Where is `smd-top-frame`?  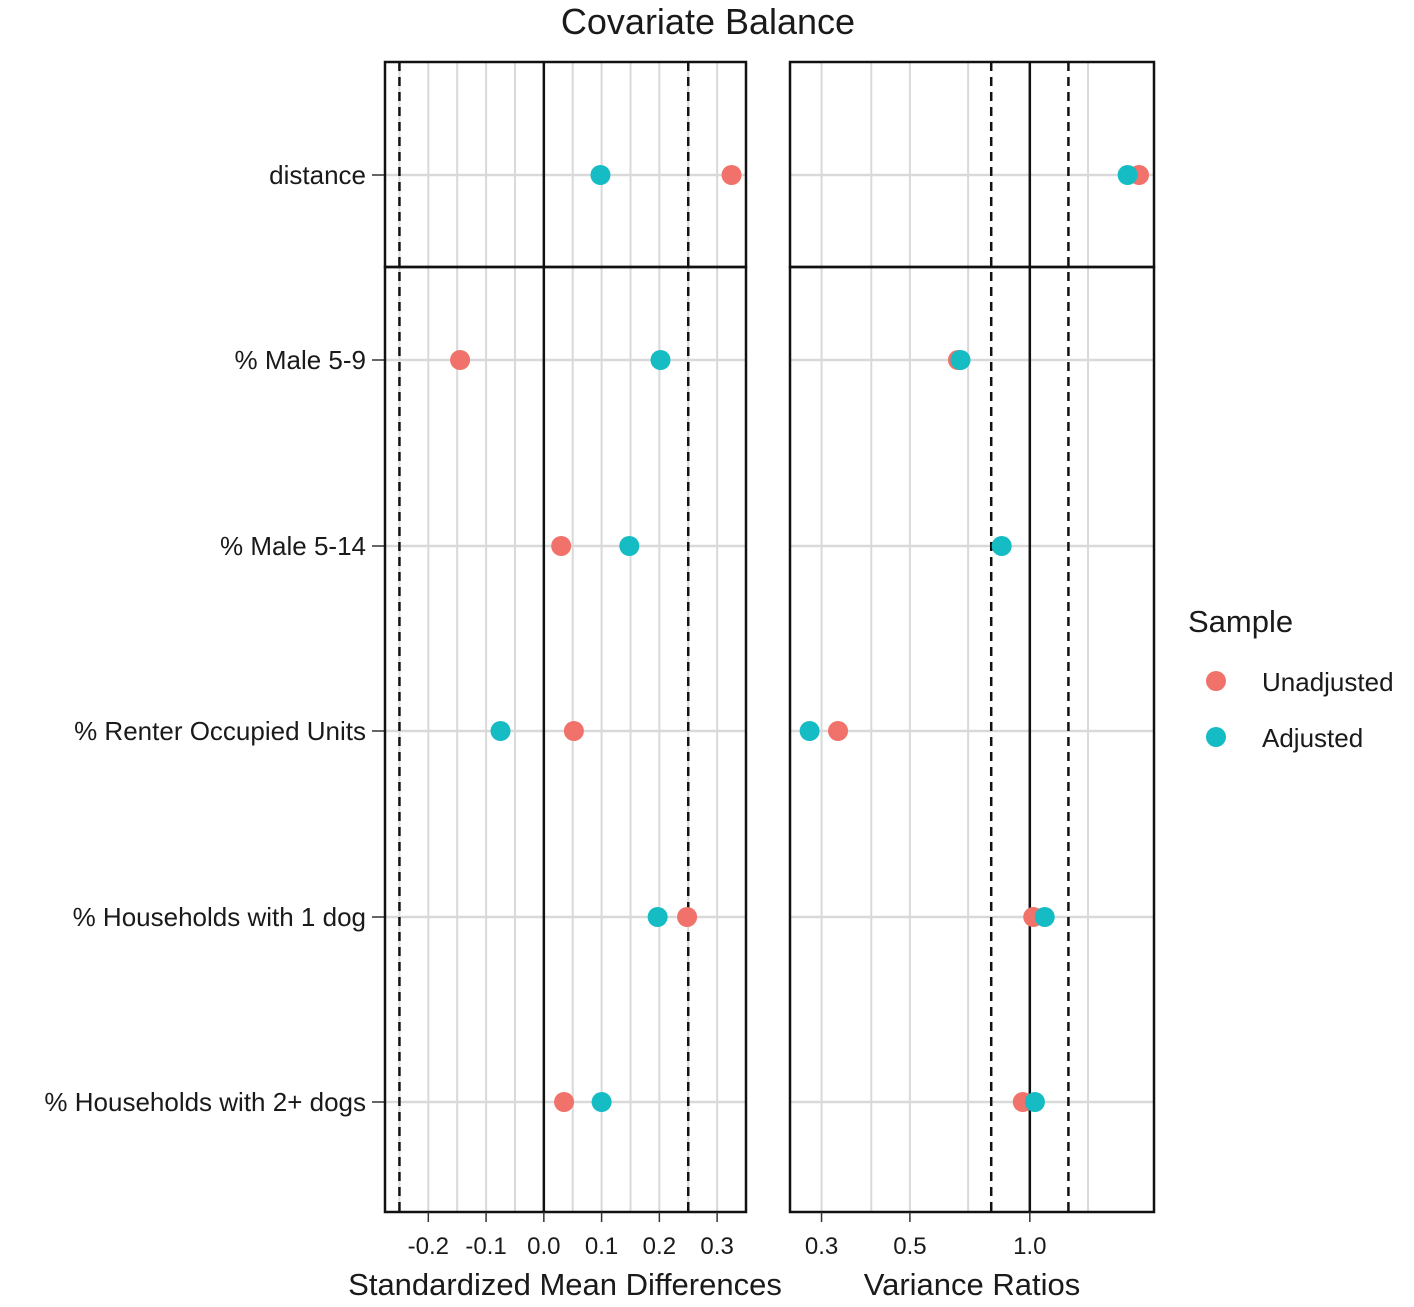 smd-top-frame is located at coordinates (565, 164).